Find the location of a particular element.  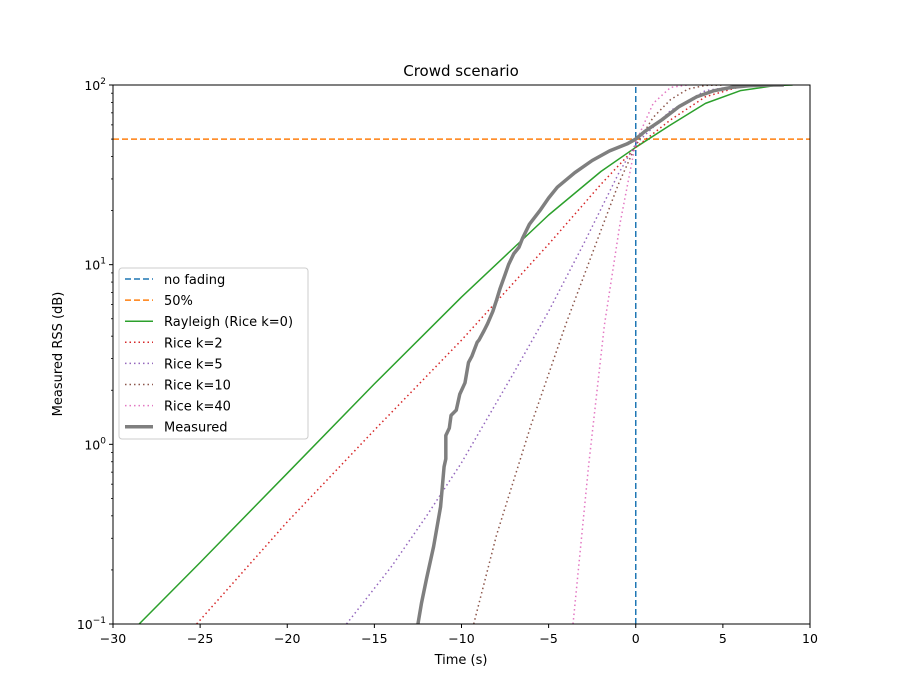

legend-label: Measured is located at coordinates (196, 428).